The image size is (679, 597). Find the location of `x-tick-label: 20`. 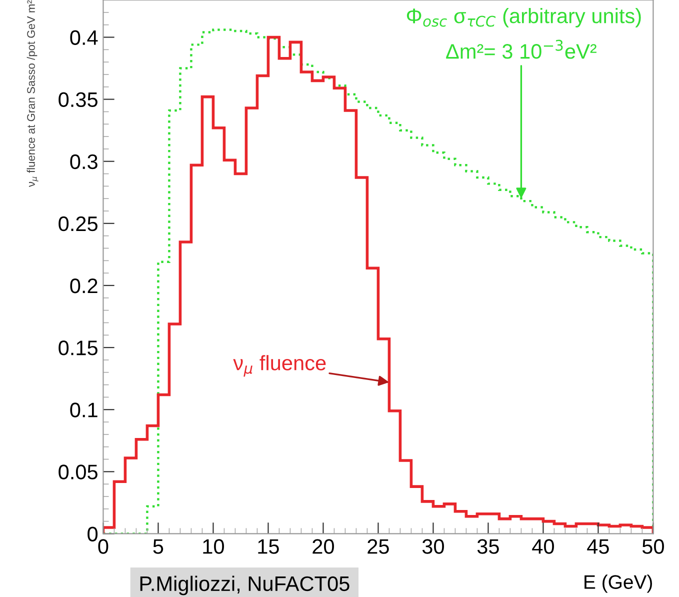

x-tick-label: 20 is located at coordinates (323, 546).